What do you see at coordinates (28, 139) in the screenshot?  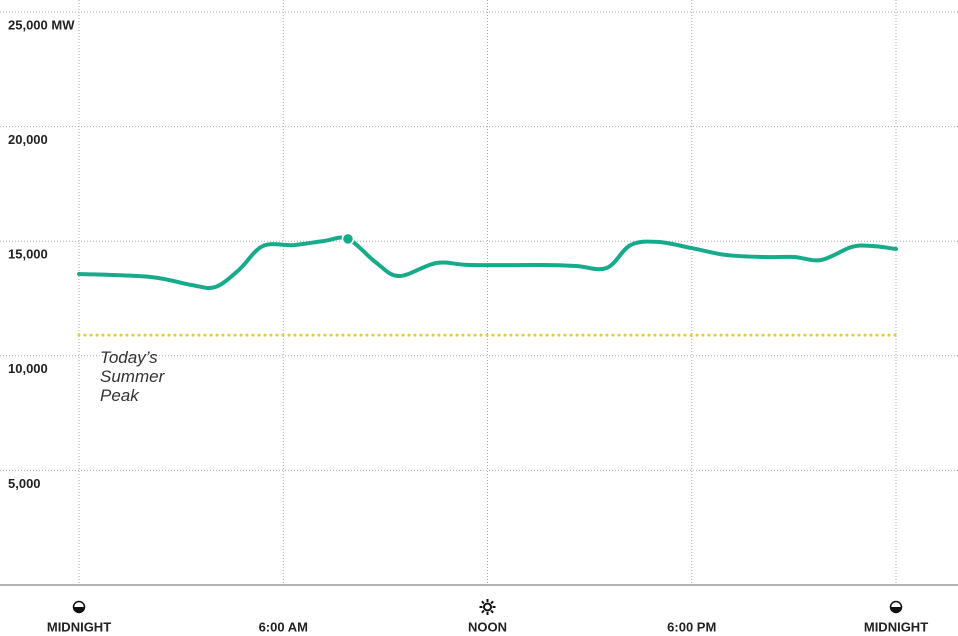 I see `y-tick-label: 20,000` at bounding box center [28, 139].